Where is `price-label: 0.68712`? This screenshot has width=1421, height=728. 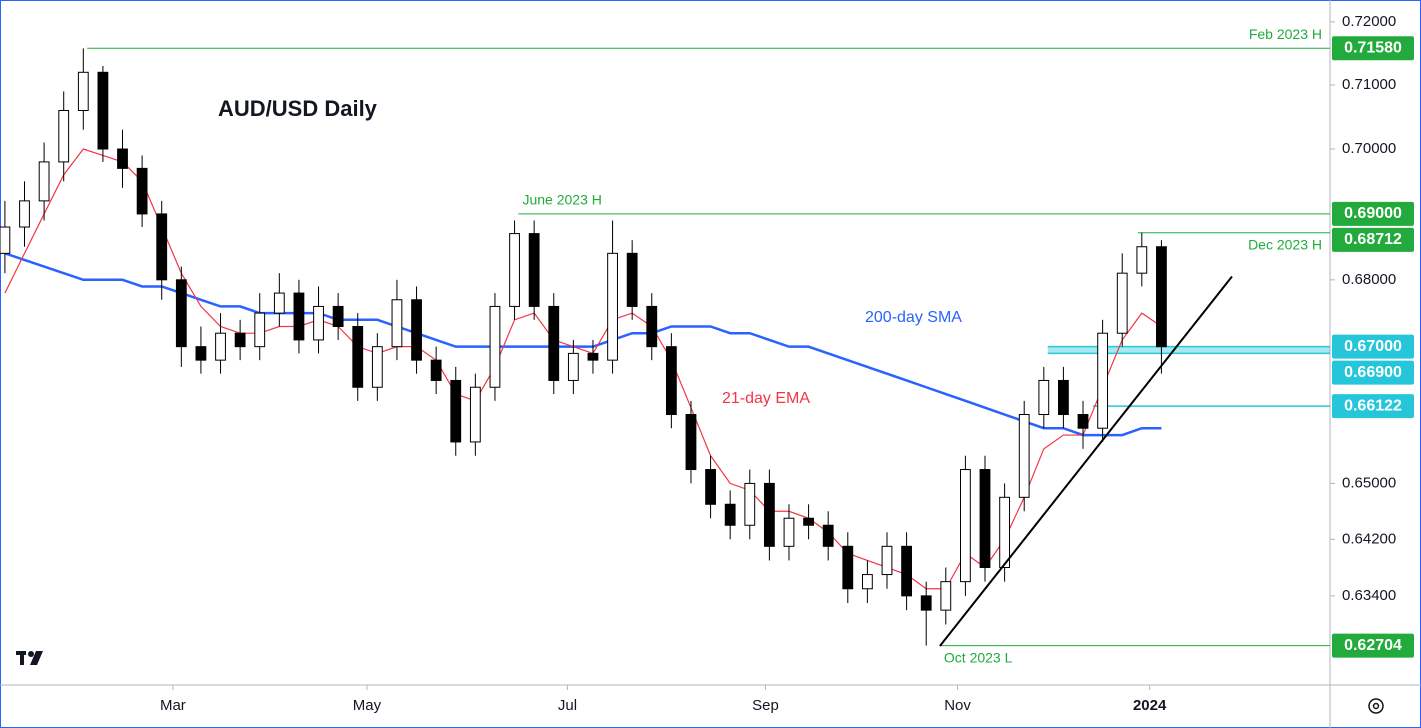
price-label: 0.68712 is located at coordinates (1373, 239).